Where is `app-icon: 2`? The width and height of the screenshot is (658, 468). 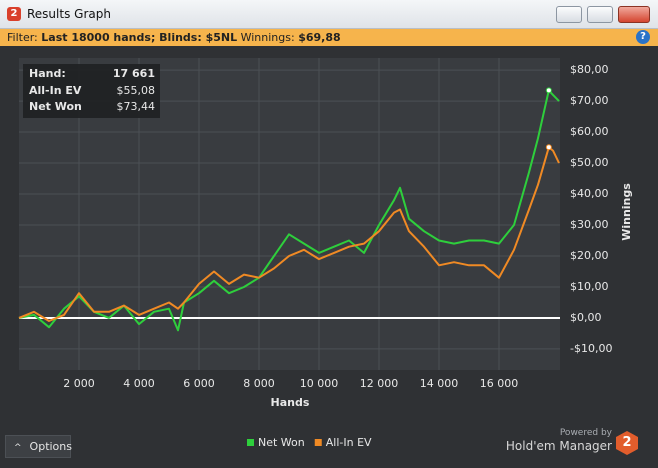 app-icon: 2 is located at coordinates (14, 14).